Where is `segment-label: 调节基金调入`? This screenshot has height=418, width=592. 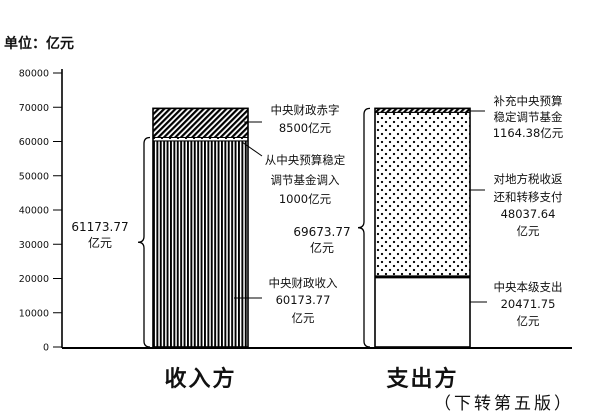
segment-label: 调节基金调入 is located at coordinates (305, 180).